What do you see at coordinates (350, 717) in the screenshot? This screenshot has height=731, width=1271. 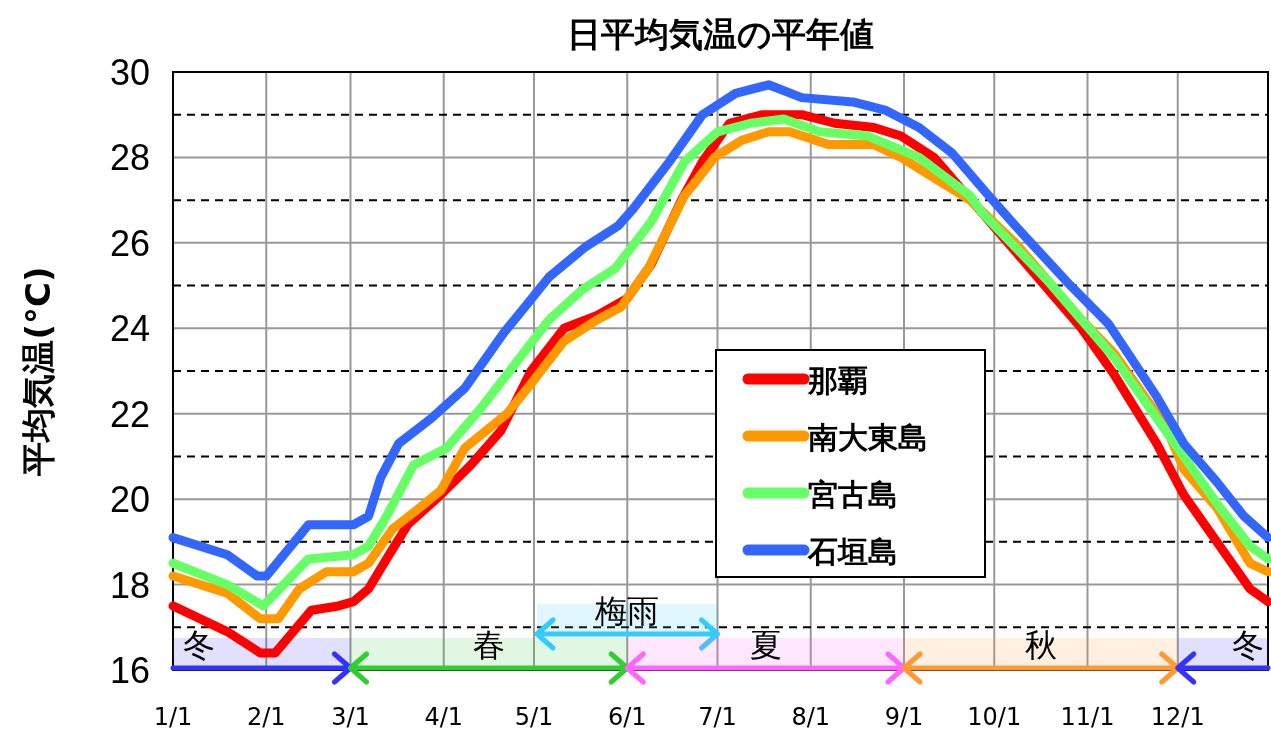 I see `x-tick-label: 3/1` at bounding box center [350, 717].